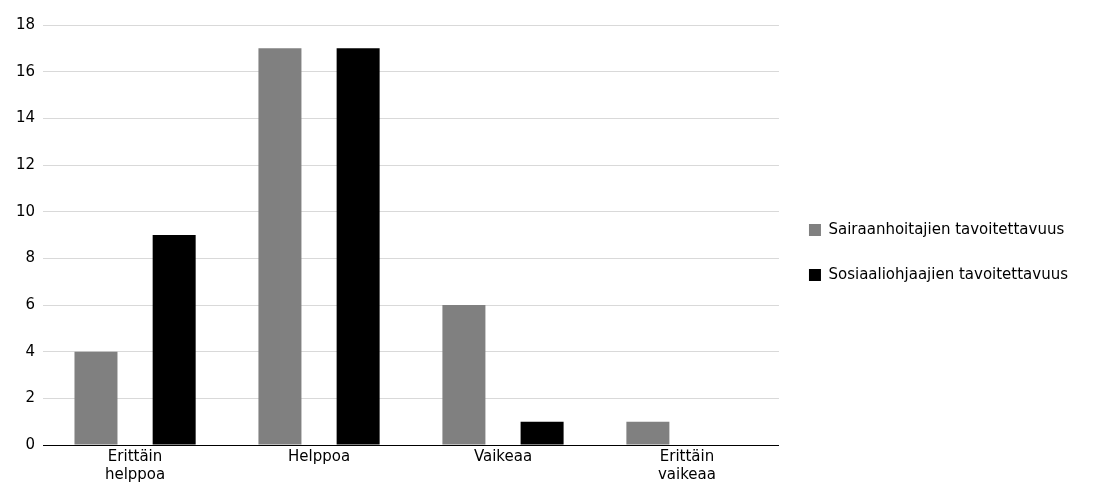 Image resolution: width=1104 pixels, height=495 pixels. I want to click on y-tick-label: 4, so click(30, 350).